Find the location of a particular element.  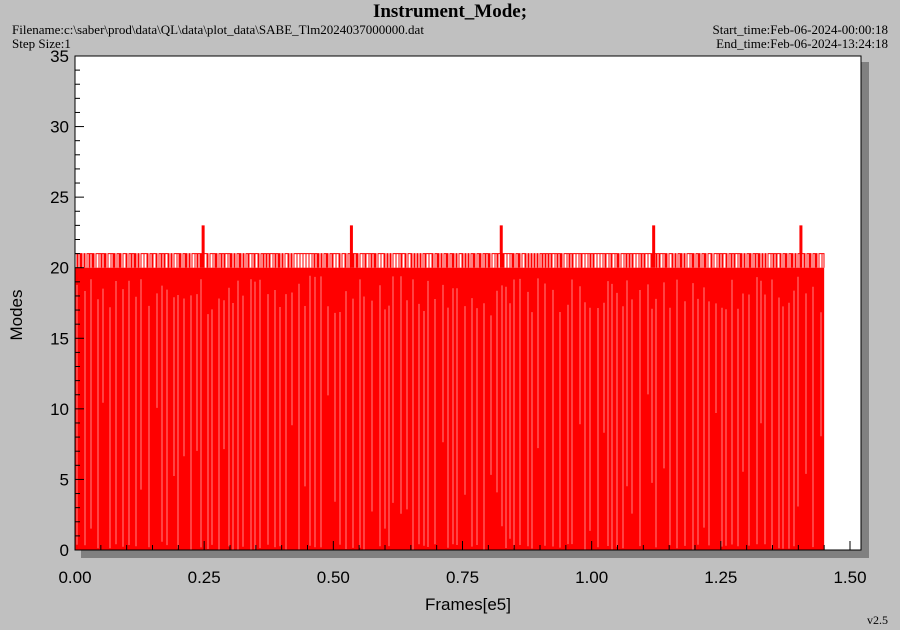

y-tick-label: 5 is located at coordinates (64, 479).